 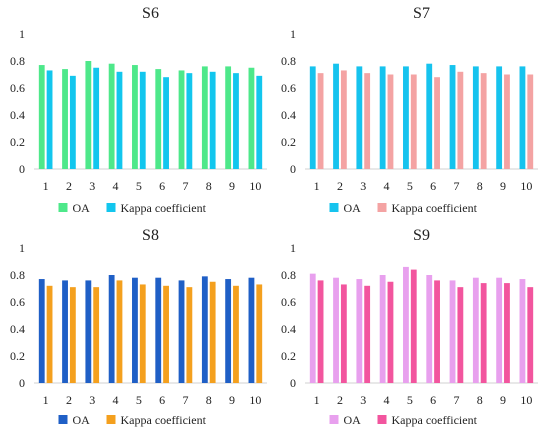 What do you see at coordinates (288, 302) in the screenshot?
I see `y-tick-label: 0.6` at bounding box center [288, 302].